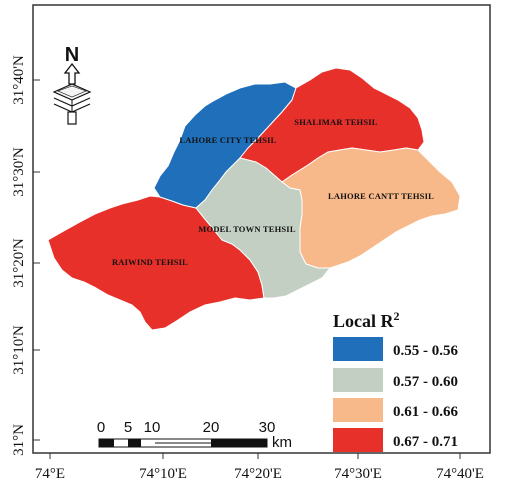 This screenshot has height=487, width=505. What do you see at coordinates (282, 442) in the screenshot?
I see `scale-unit: km` at bounding box center [282, 442].